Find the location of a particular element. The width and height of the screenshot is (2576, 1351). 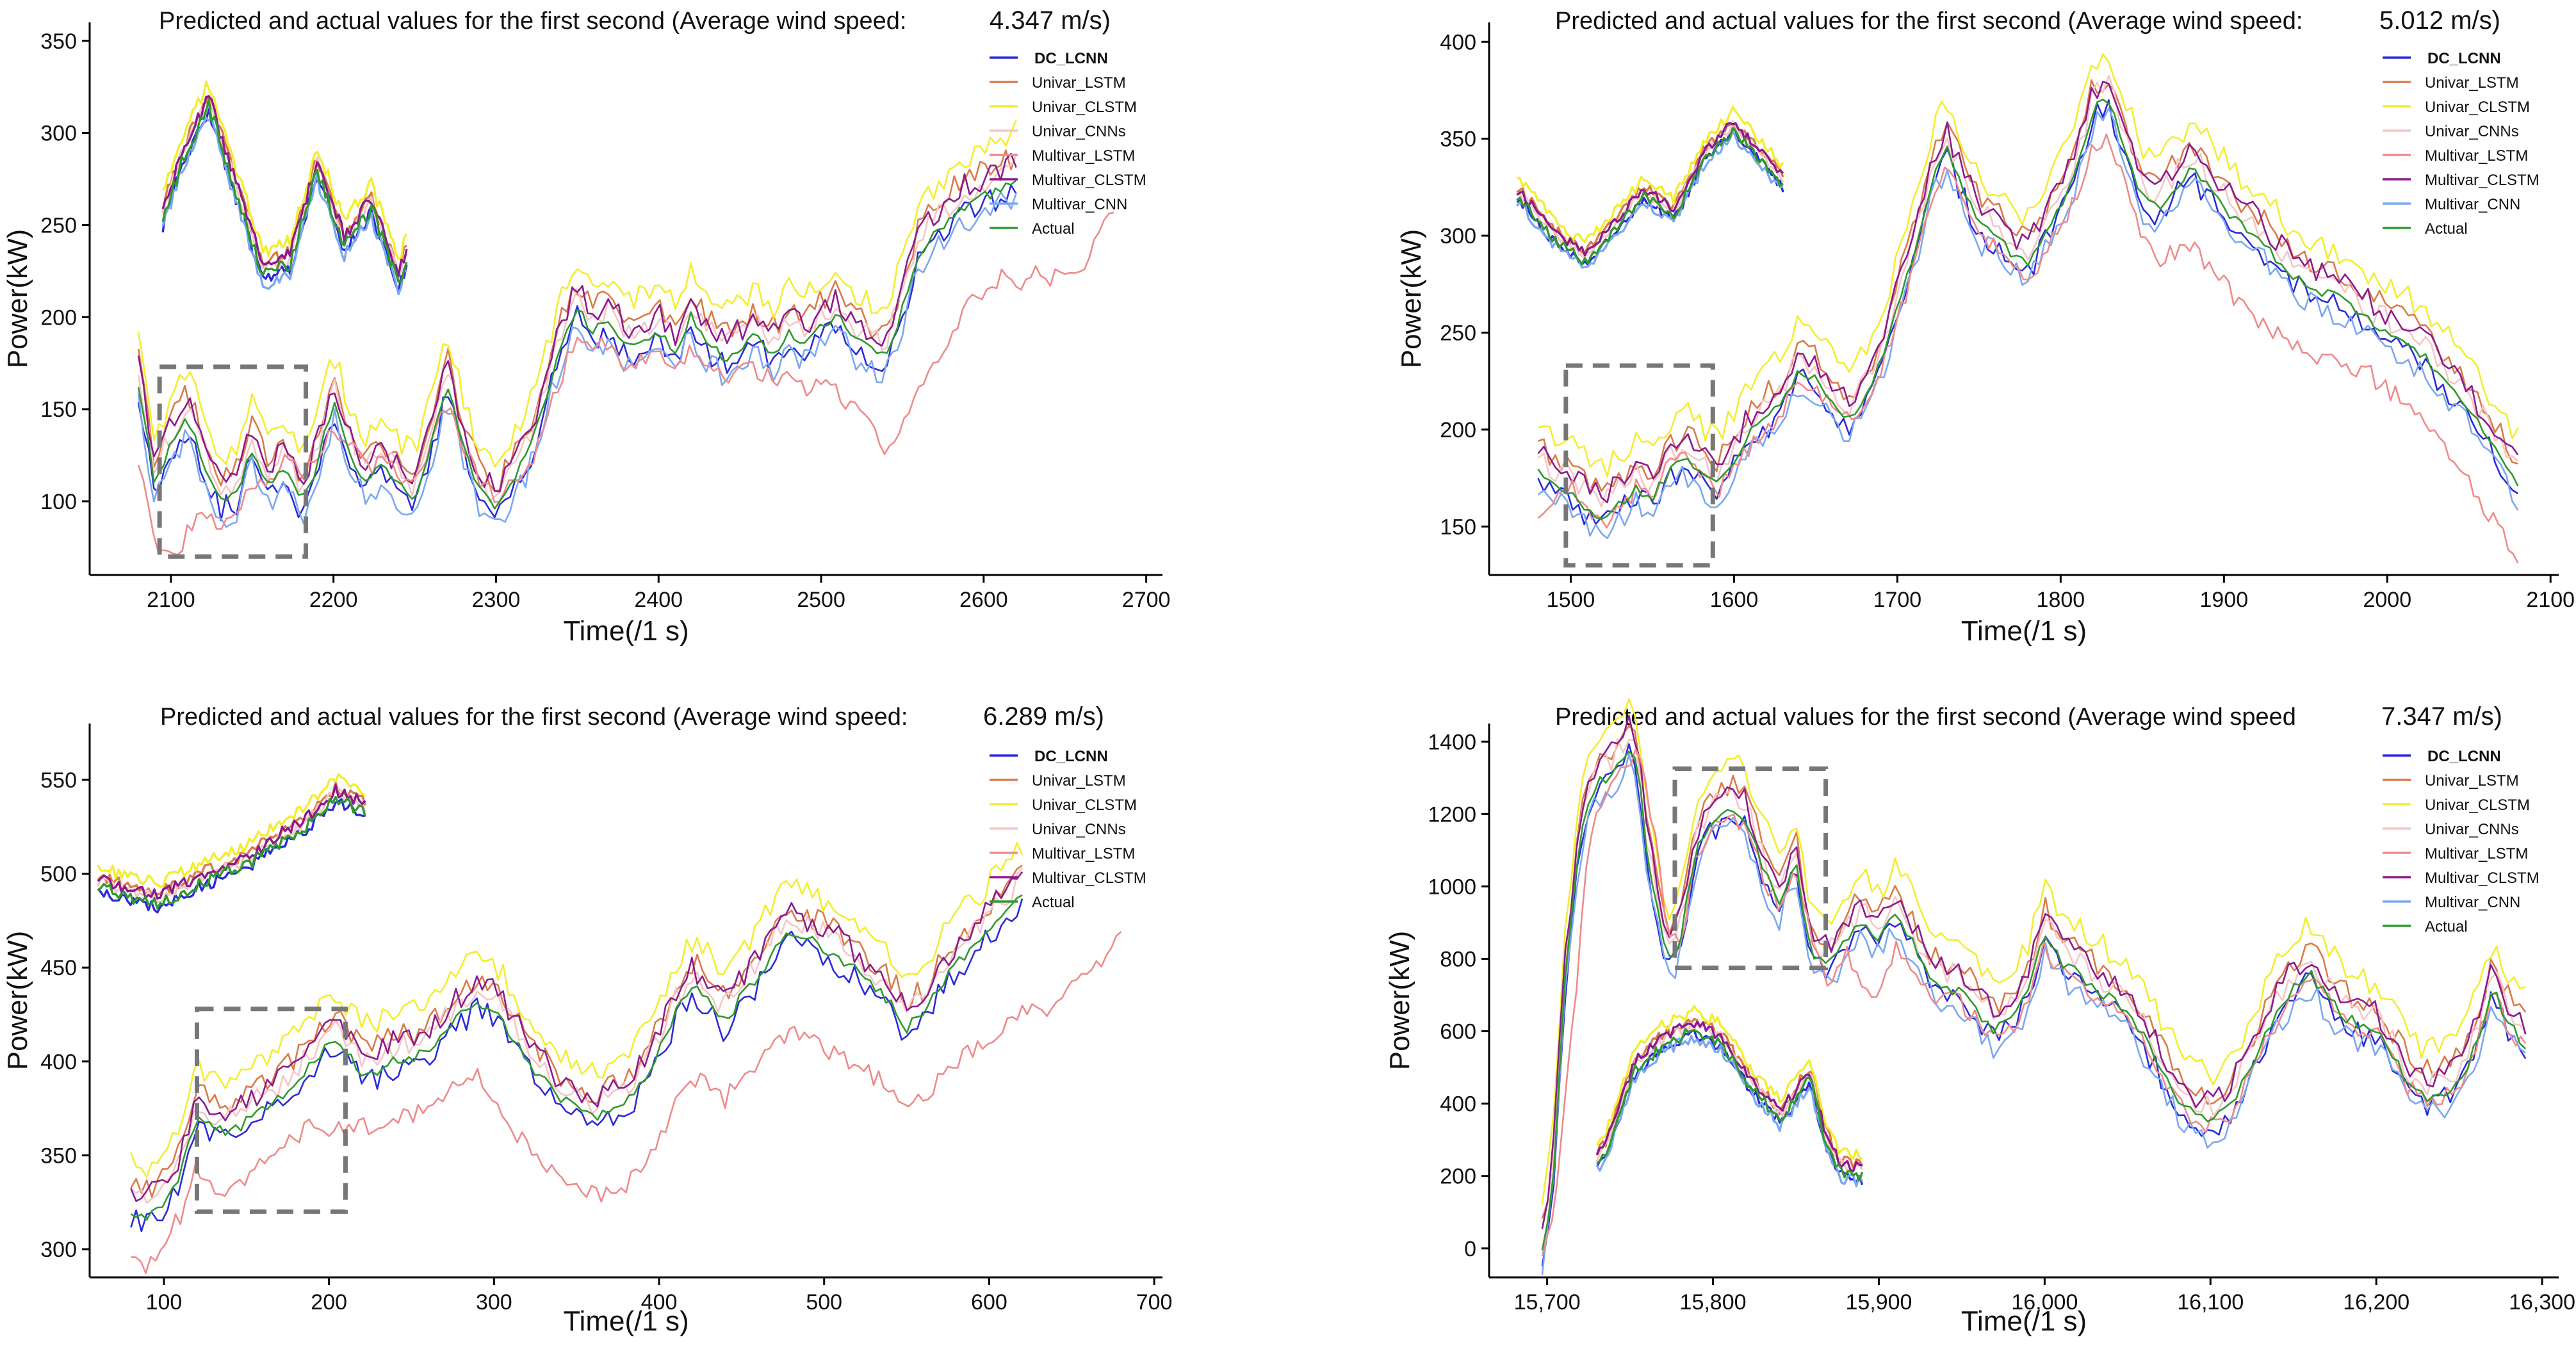

legend-item: Multivar_CLSTM is located at coordinates (2461, 180).